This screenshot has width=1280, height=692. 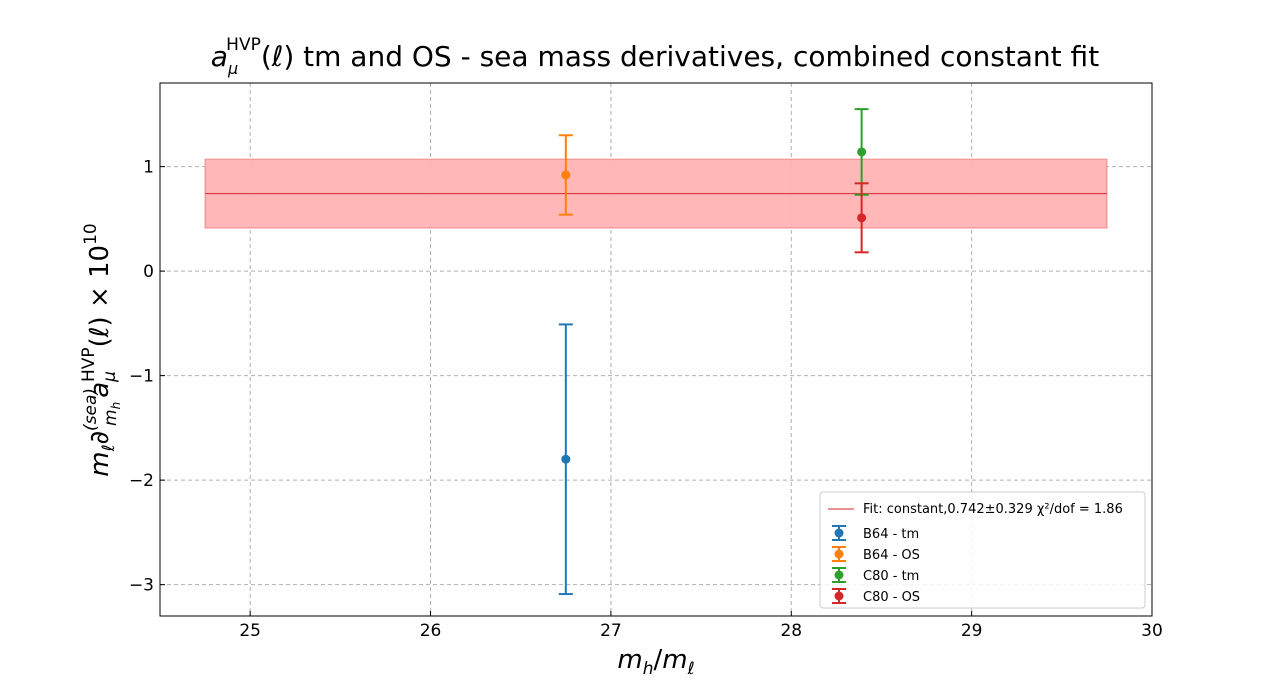 What do you see at coordinates (655, 662) in the screenshot?
I see `x-axis-label: mh/mℓ` at bounding box center [655, 662].